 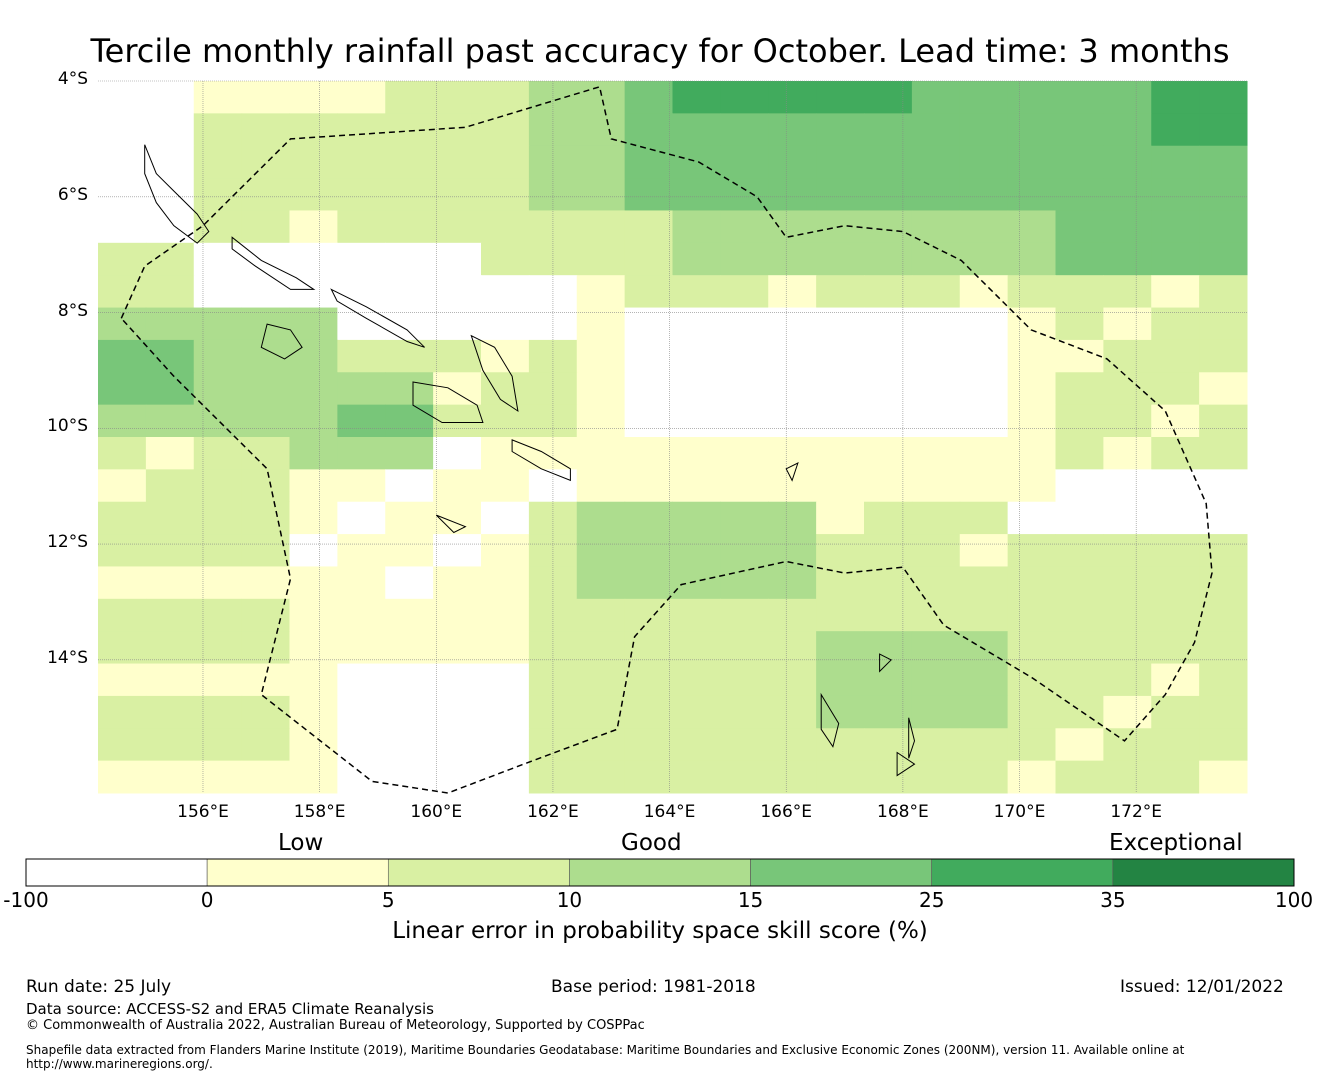 What do you see at coordinates (67, 426) in the screenshot?
I see `lat-tick-label: 10°S` at bounding box center [67, 426].